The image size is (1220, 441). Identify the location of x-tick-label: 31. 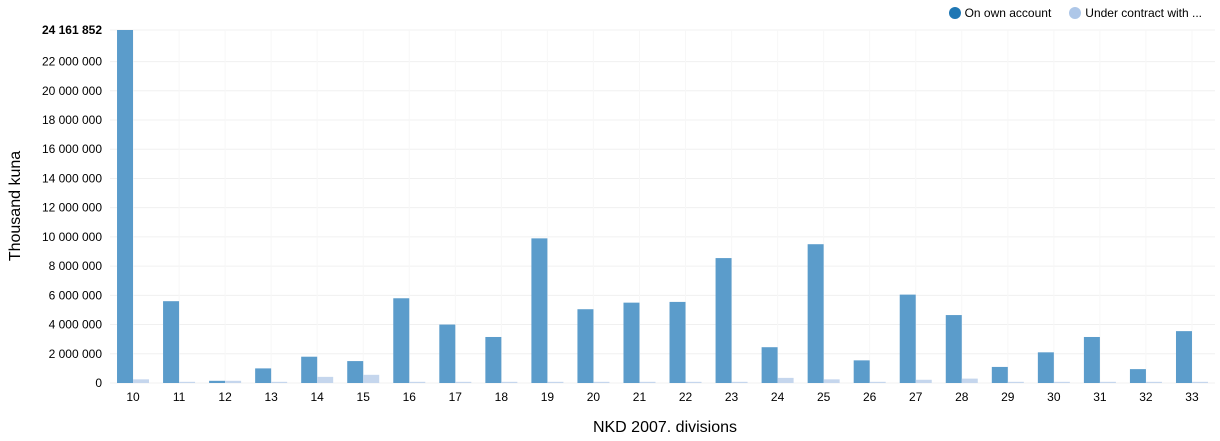
(1100, 397).